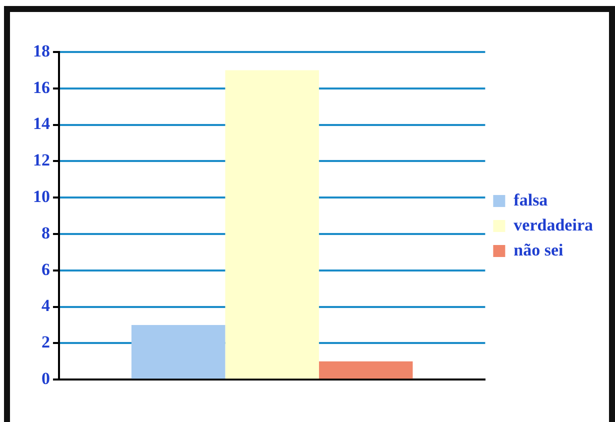  I want to click on y-tick-label: 18, so click(41, 50).